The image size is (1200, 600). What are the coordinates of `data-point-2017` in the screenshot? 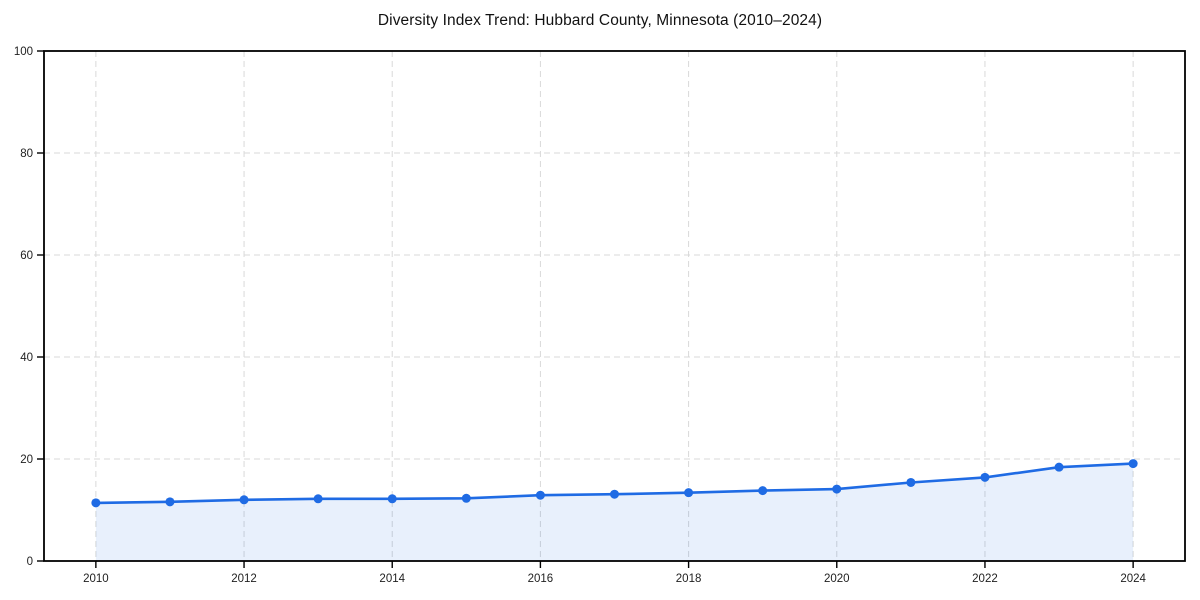 It's located at (614, 494).